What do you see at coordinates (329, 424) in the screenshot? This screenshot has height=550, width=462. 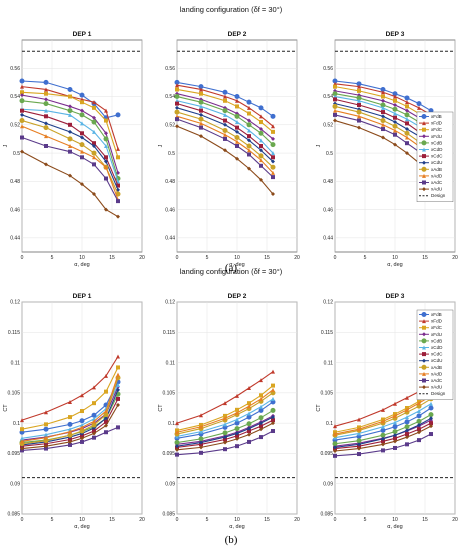 I see `y-tick-label: 0.1` at bounding box center [329, 424].